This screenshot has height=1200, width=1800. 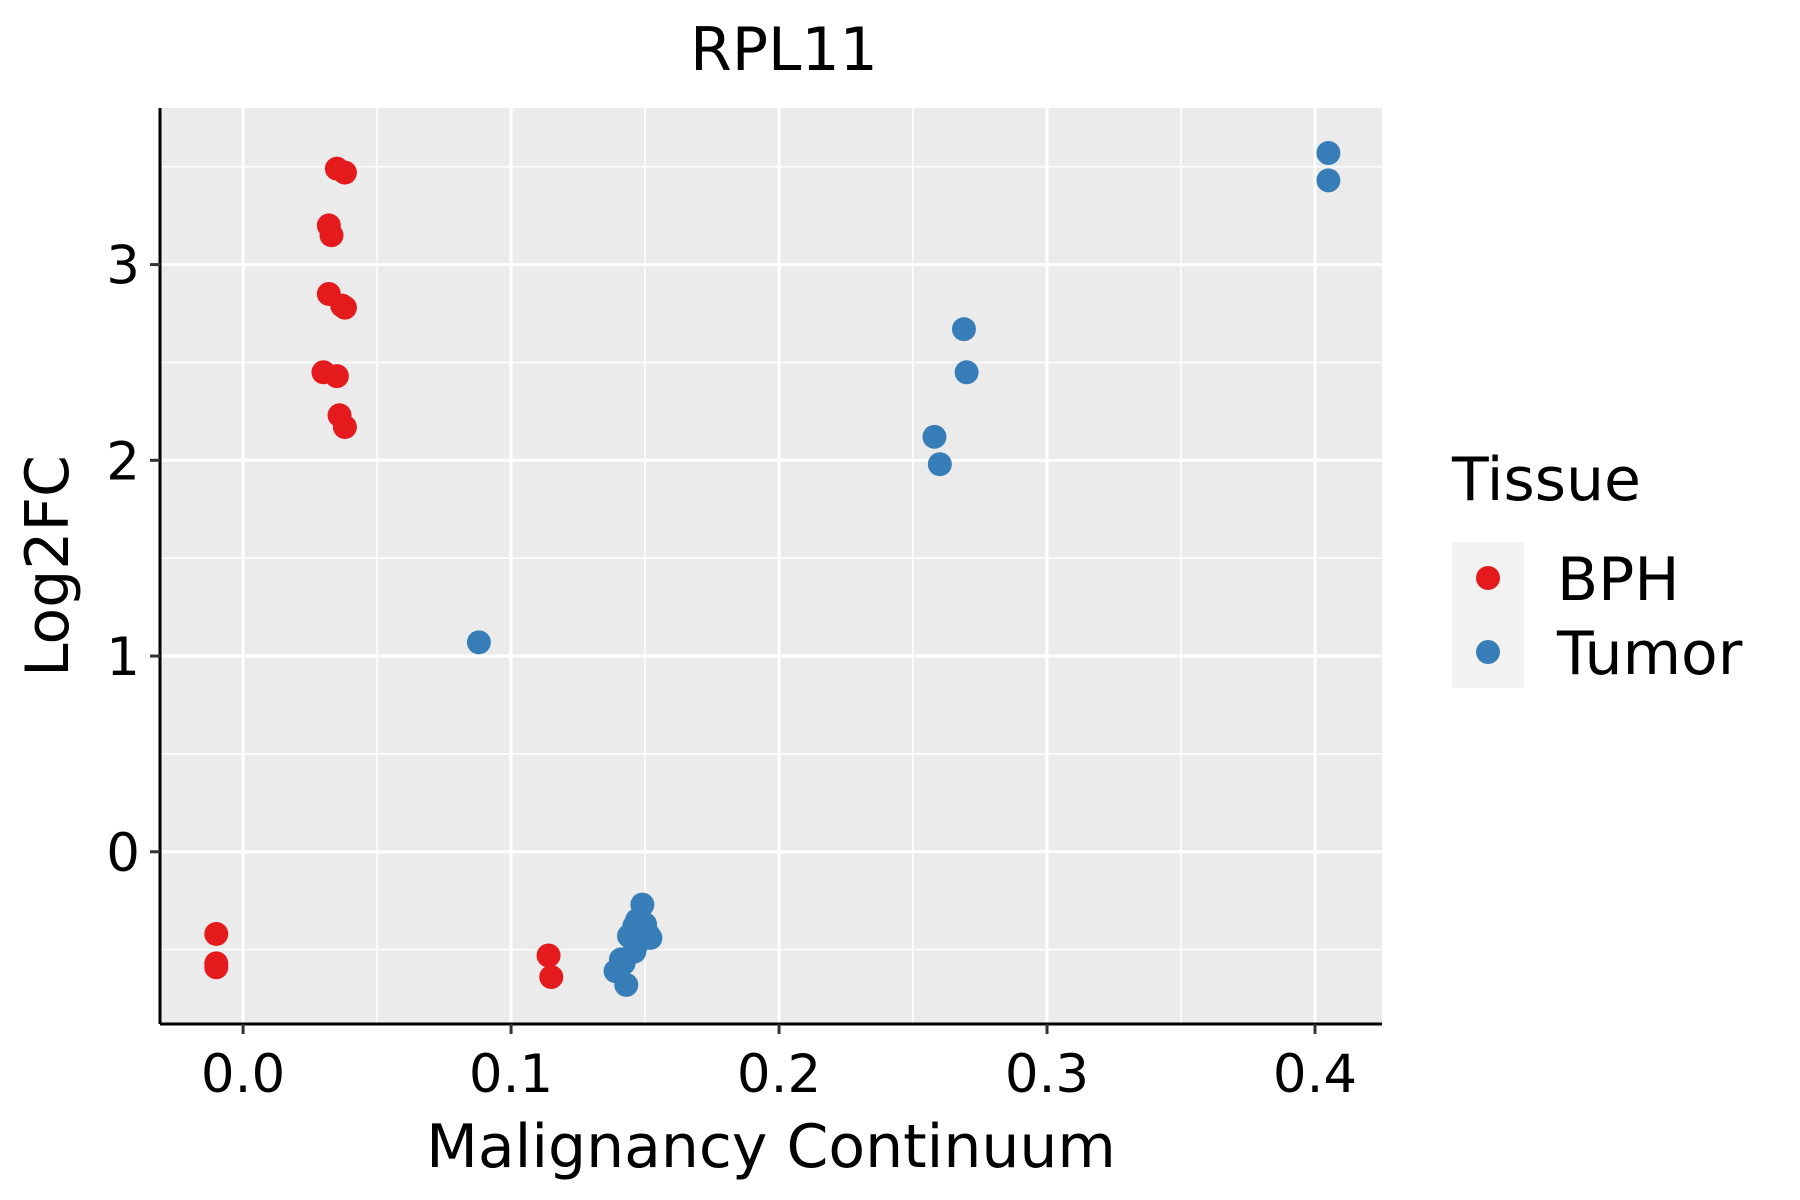 I want to click on y-tick-label: 0, so click(x=123, y=853).